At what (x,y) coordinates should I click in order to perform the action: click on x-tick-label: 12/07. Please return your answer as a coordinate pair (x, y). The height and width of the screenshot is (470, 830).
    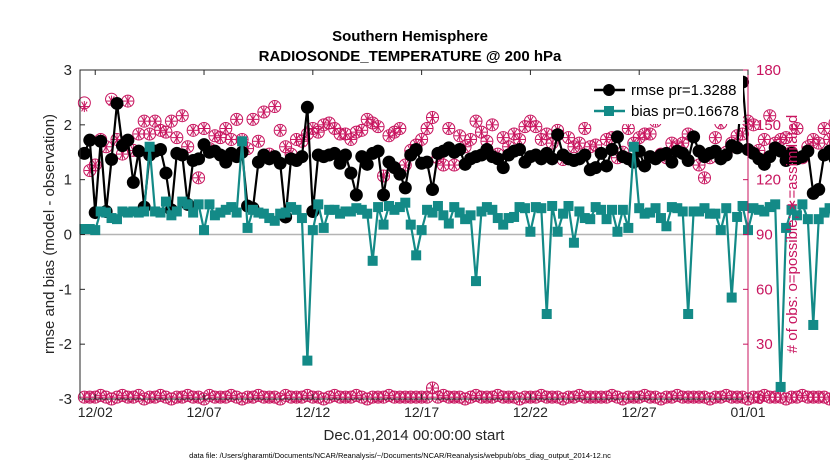
    Looking at the image, I should click on (204, 412).